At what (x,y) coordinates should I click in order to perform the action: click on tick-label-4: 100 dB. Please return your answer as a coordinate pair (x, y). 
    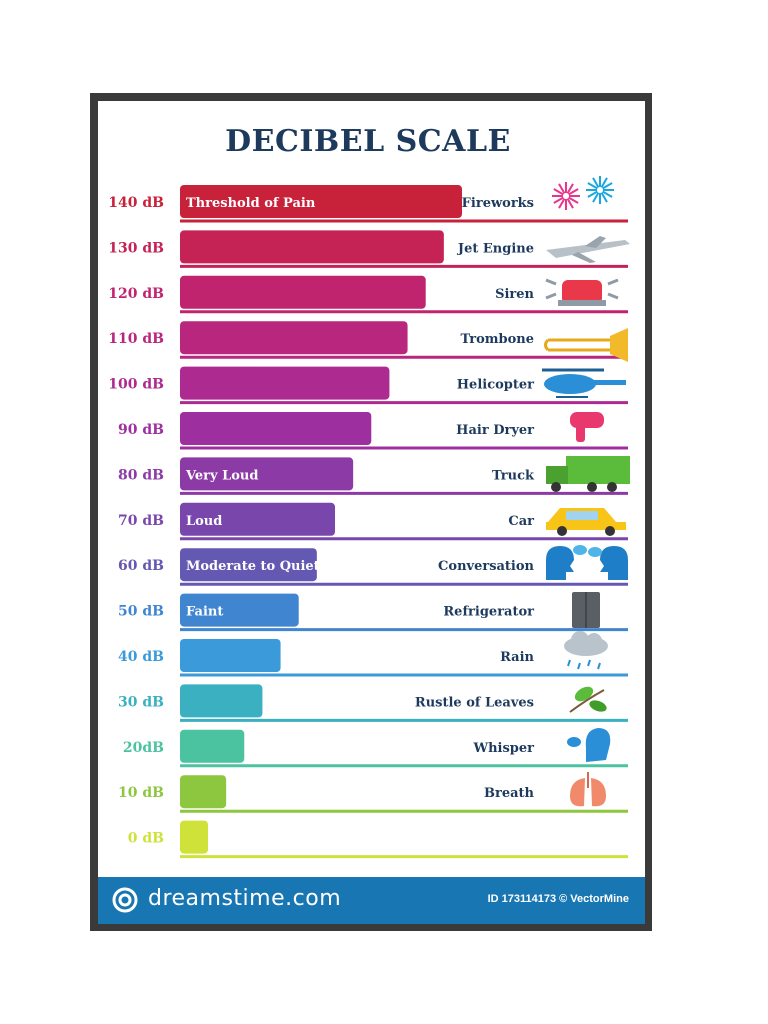
    Looking at the image, I should click on (136, 385).